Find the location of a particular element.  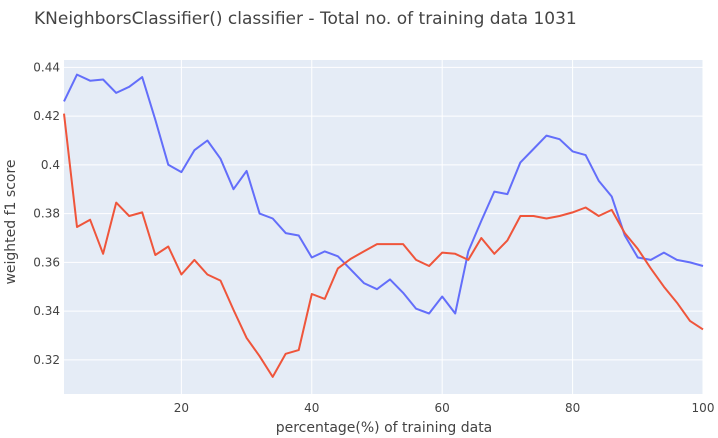

x-axis-label: percentage(%) of training data is located at coordinates (384, 428).